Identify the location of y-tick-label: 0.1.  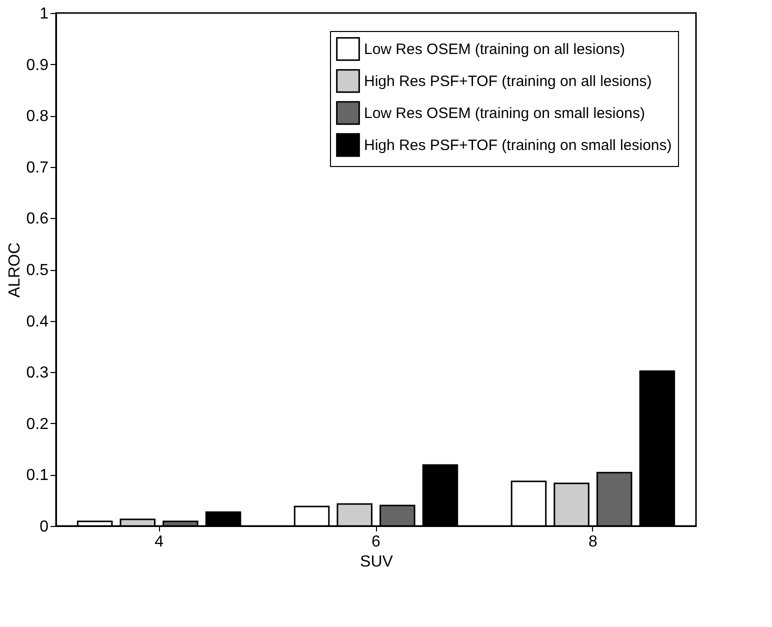
(37, 475).